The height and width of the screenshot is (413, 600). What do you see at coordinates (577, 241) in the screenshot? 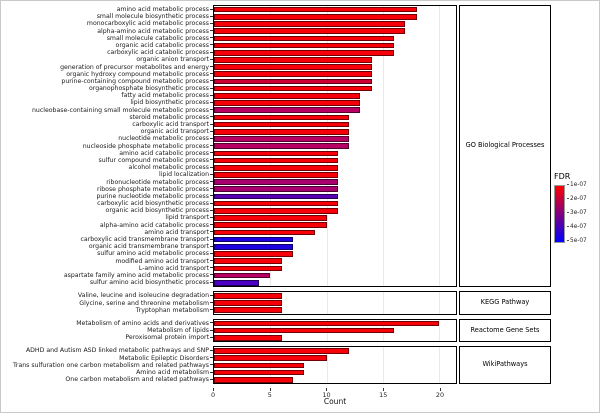
I see `legend-tick-label: 5e-07` at bounding box center [577, 241].